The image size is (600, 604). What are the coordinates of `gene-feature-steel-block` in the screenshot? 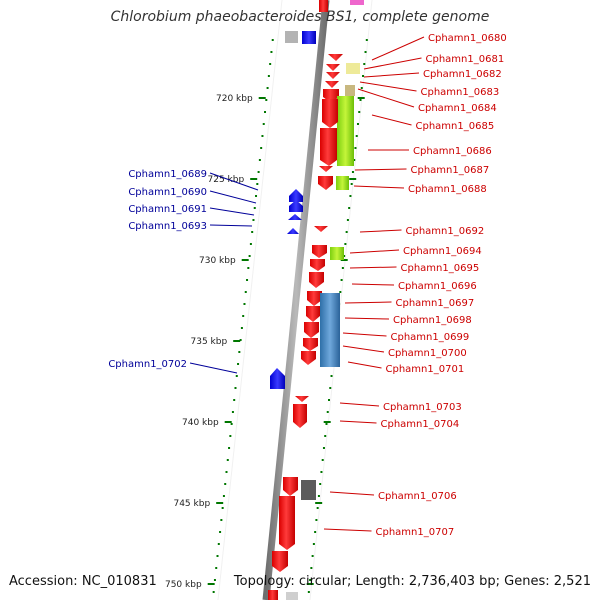 It's located at (330, 330).